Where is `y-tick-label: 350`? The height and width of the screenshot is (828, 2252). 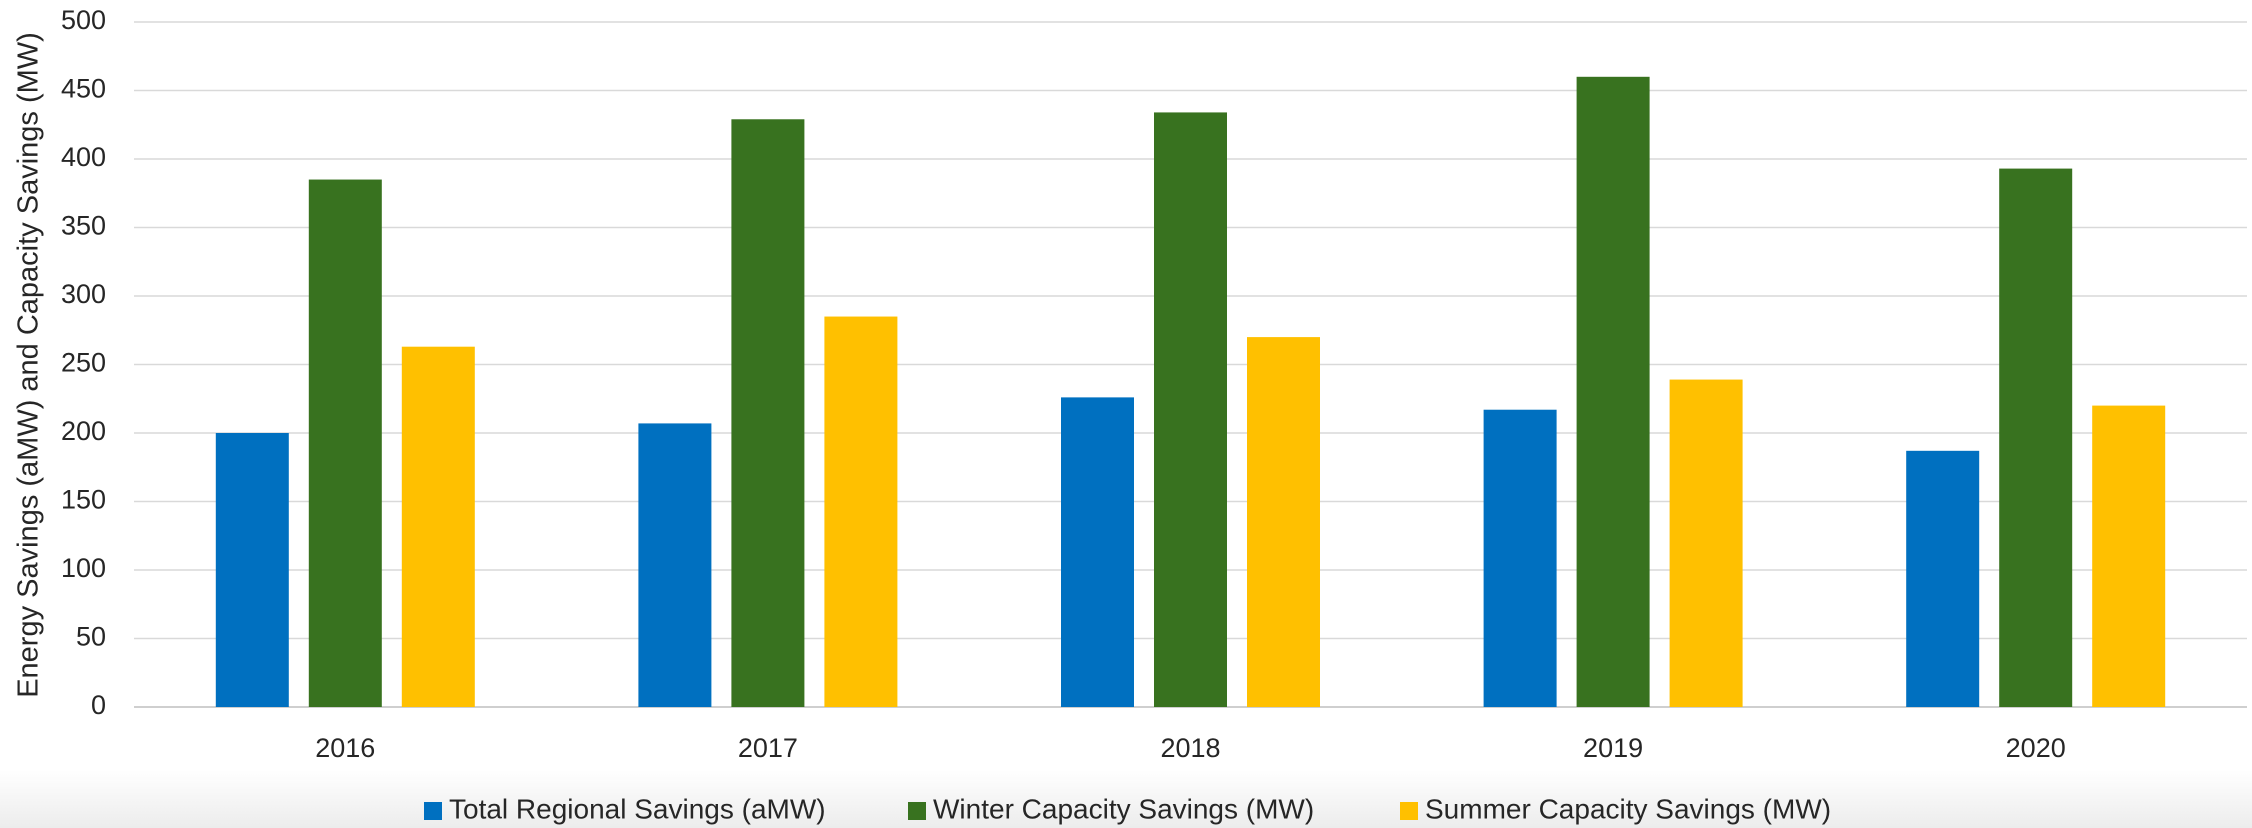
y-tick-label: 350 is located at coordinates (83, 226).